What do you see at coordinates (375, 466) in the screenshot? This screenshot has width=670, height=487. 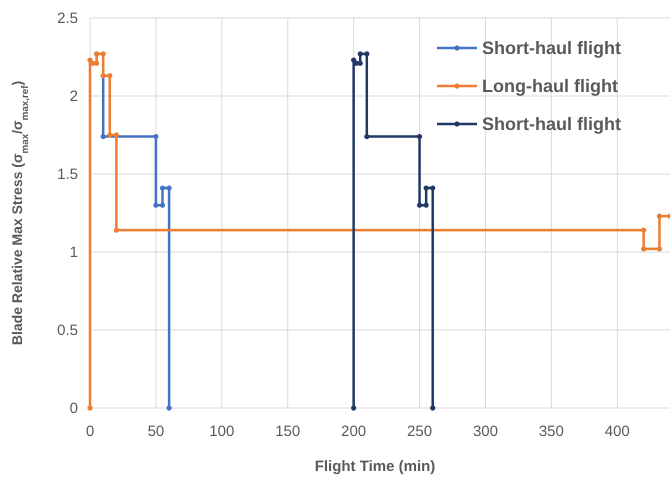 I see `x-axis-title: Flight Time (min)` at bounding box center [375, 466].